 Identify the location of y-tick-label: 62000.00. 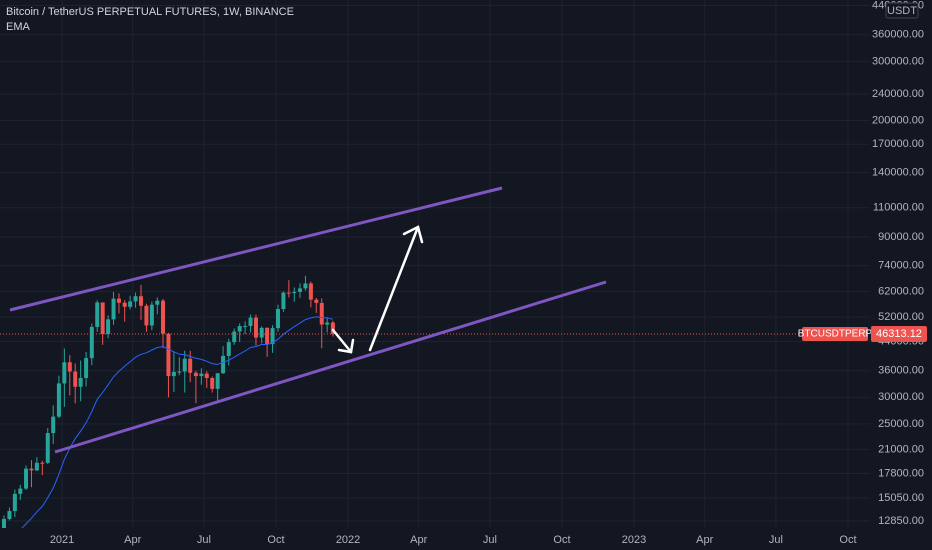
(901, 291).